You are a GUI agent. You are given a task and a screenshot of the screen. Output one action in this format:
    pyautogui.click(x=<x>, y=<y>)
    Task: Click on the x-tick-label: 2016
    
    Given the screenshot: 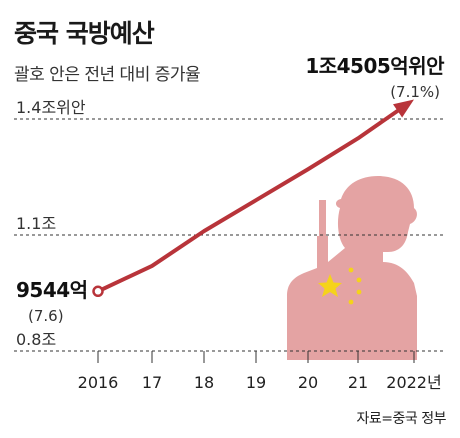 What is the action you would take?
    pyautogui.click(x=98, y=382)
    